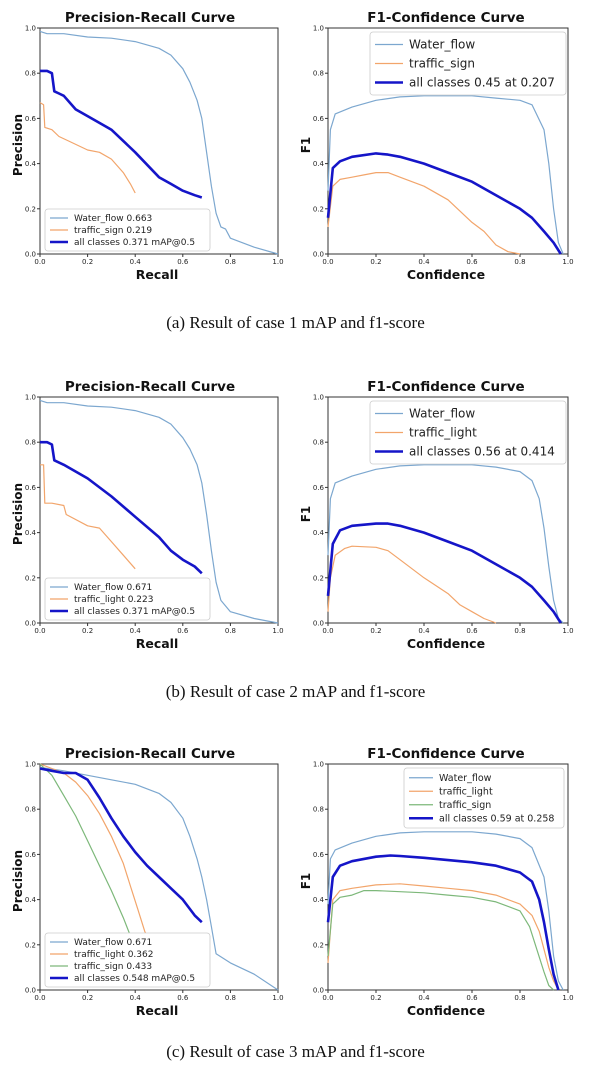 This screenshot has width=591, height=1071. I want to click on x-axis-label: Recall, so click(157, 1010).